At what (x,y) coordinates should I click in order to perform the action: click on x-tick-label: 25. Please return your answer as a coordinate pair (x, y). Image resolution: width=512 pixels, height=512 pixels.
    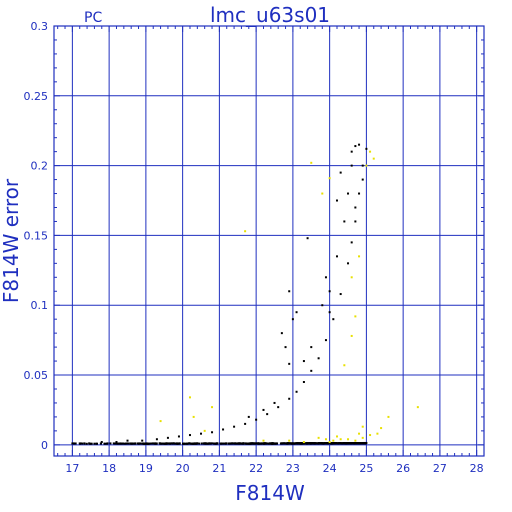
    Looking at the image, I should click on (366, 468).